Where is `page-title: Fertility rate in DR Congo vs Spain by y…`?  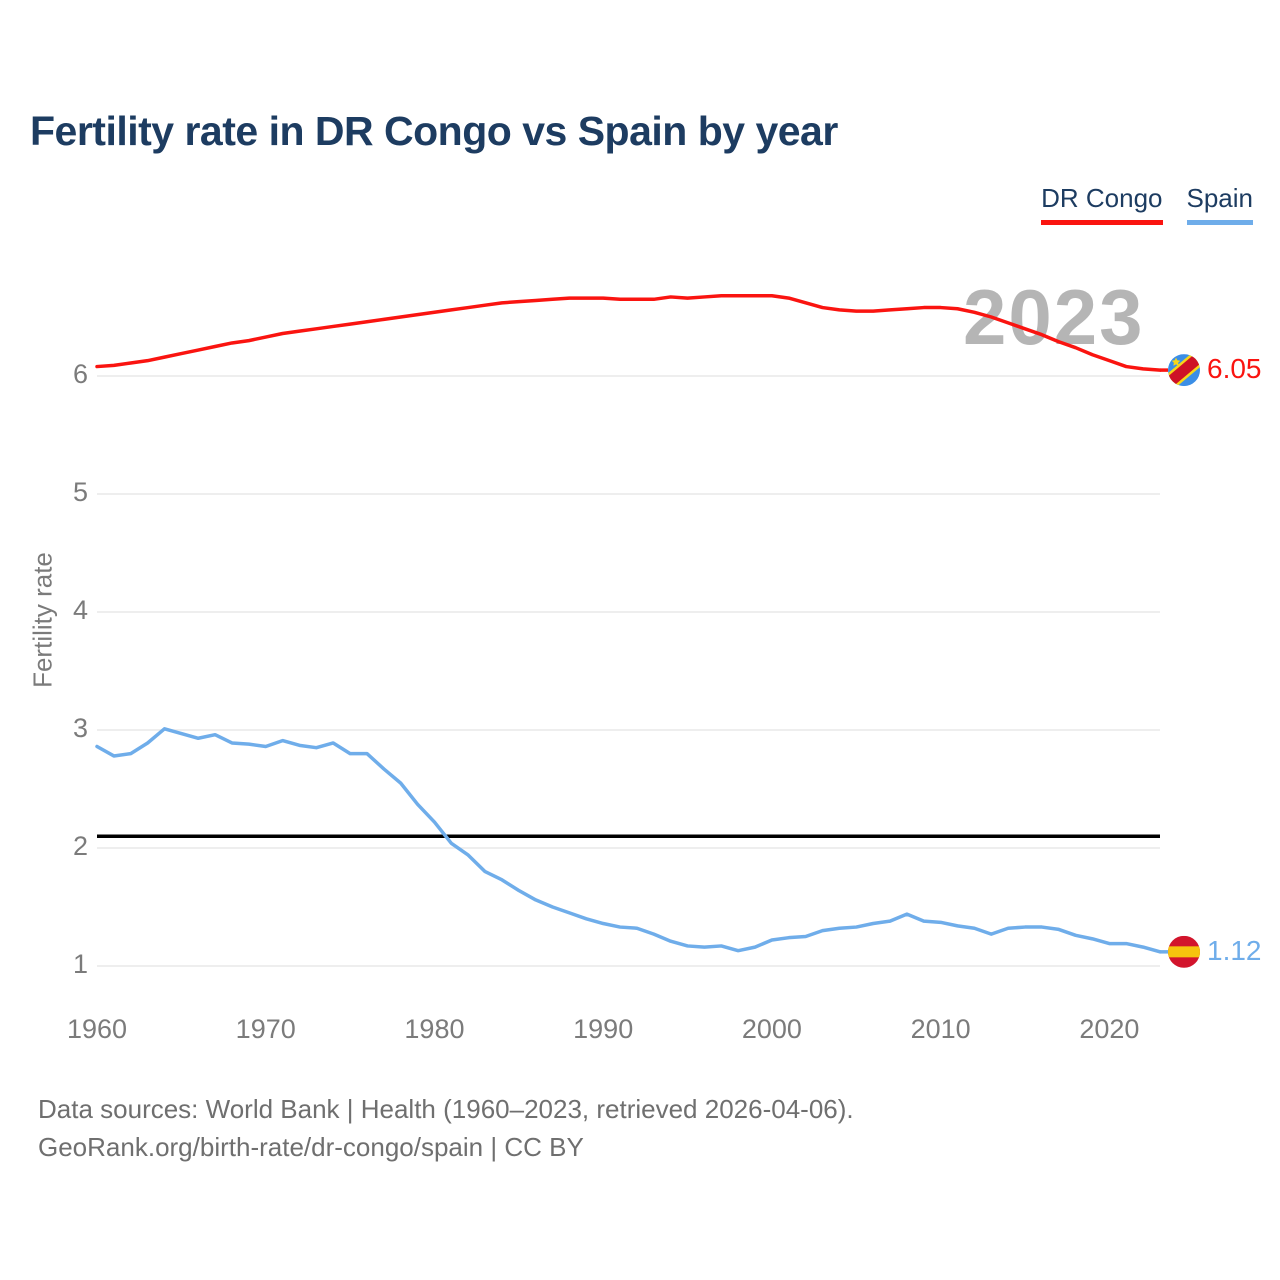
page-title: Fertility rate in DR Congo vs Spain by y… is located at coordinates (434, 131).